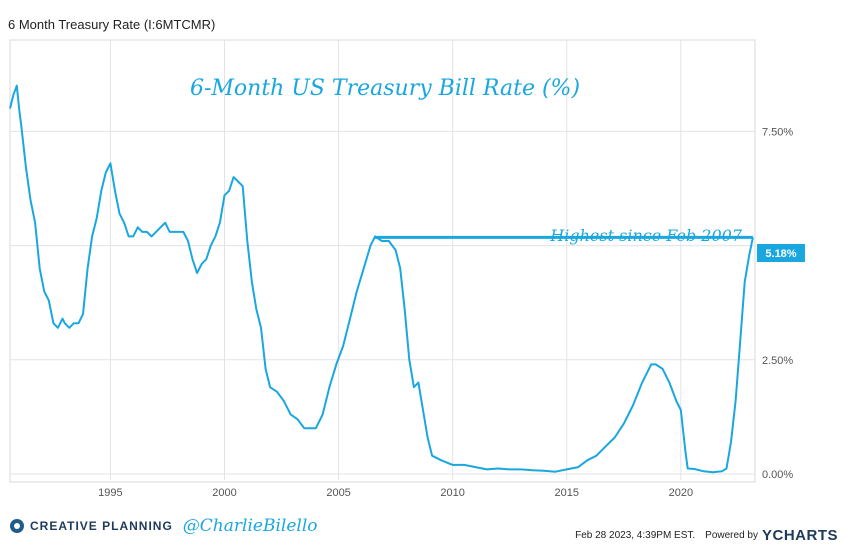  Describe the element at coordinates (731, 535) in the screenshot. I see `powered-by-label: Powered by` at that location.